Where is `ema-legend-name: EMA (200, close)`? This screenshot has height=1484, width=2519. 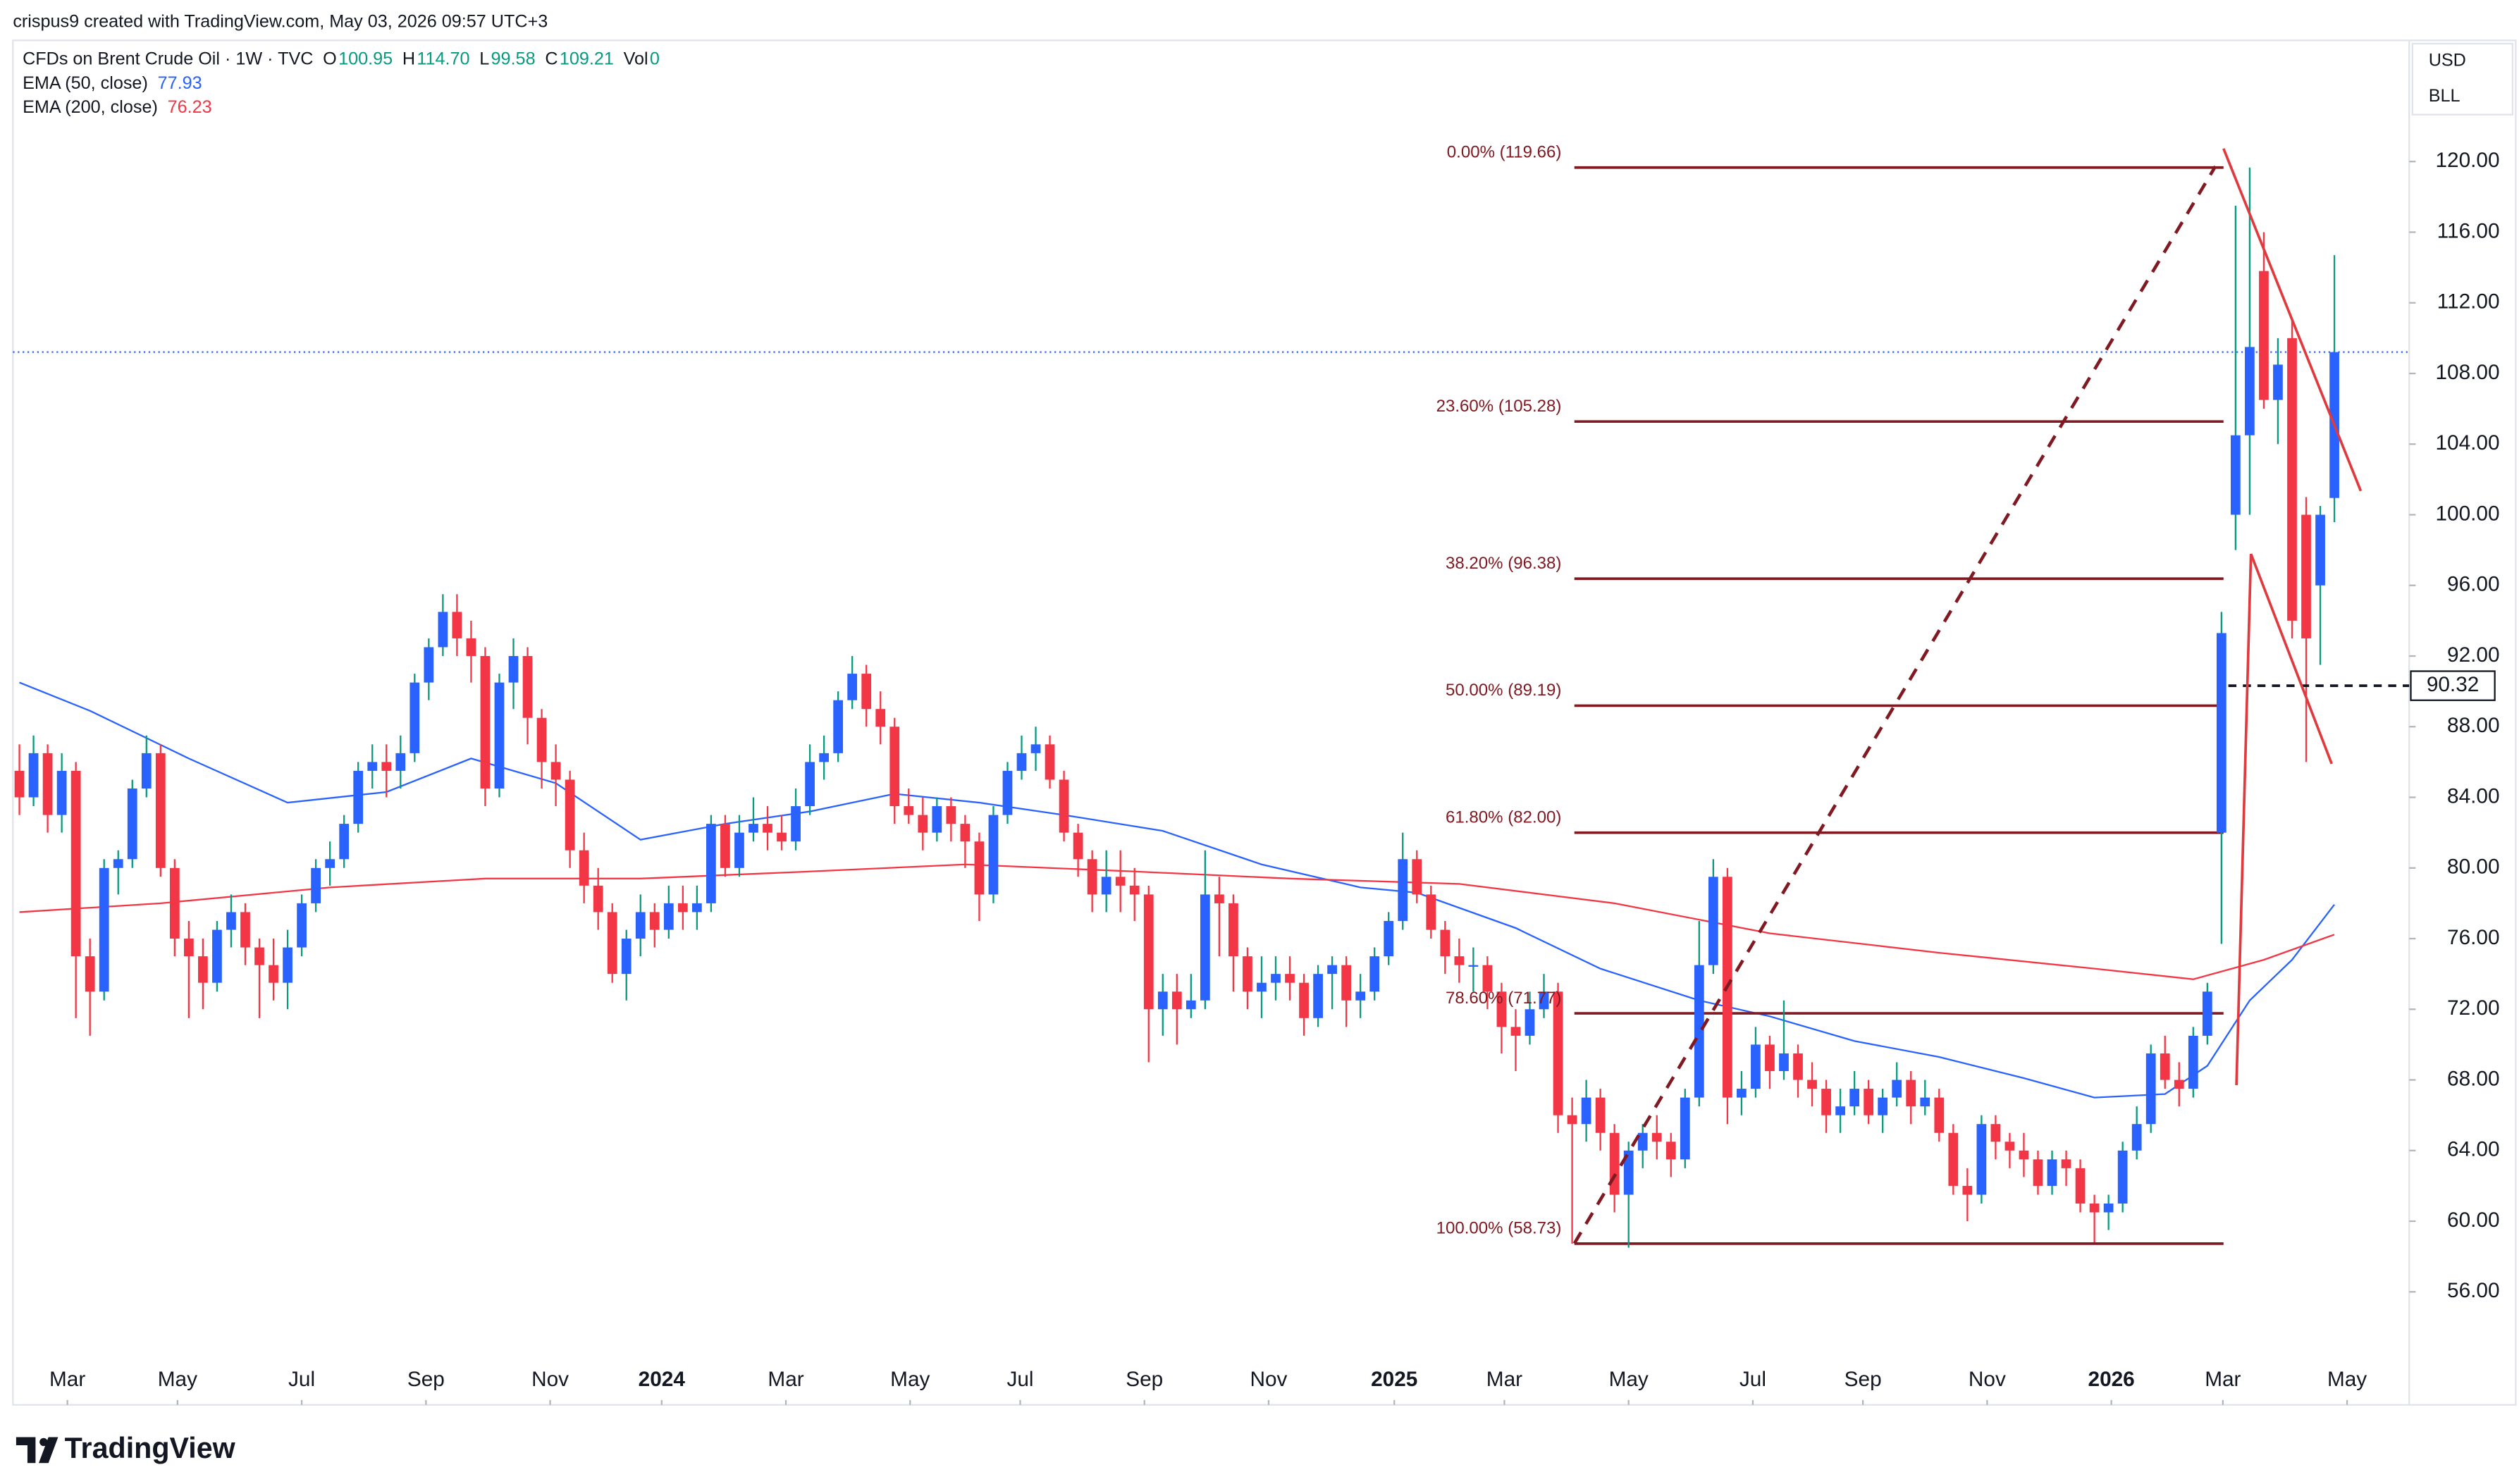 ema-legend-name: EMA (200, close) is located at coordinates (90, 107).